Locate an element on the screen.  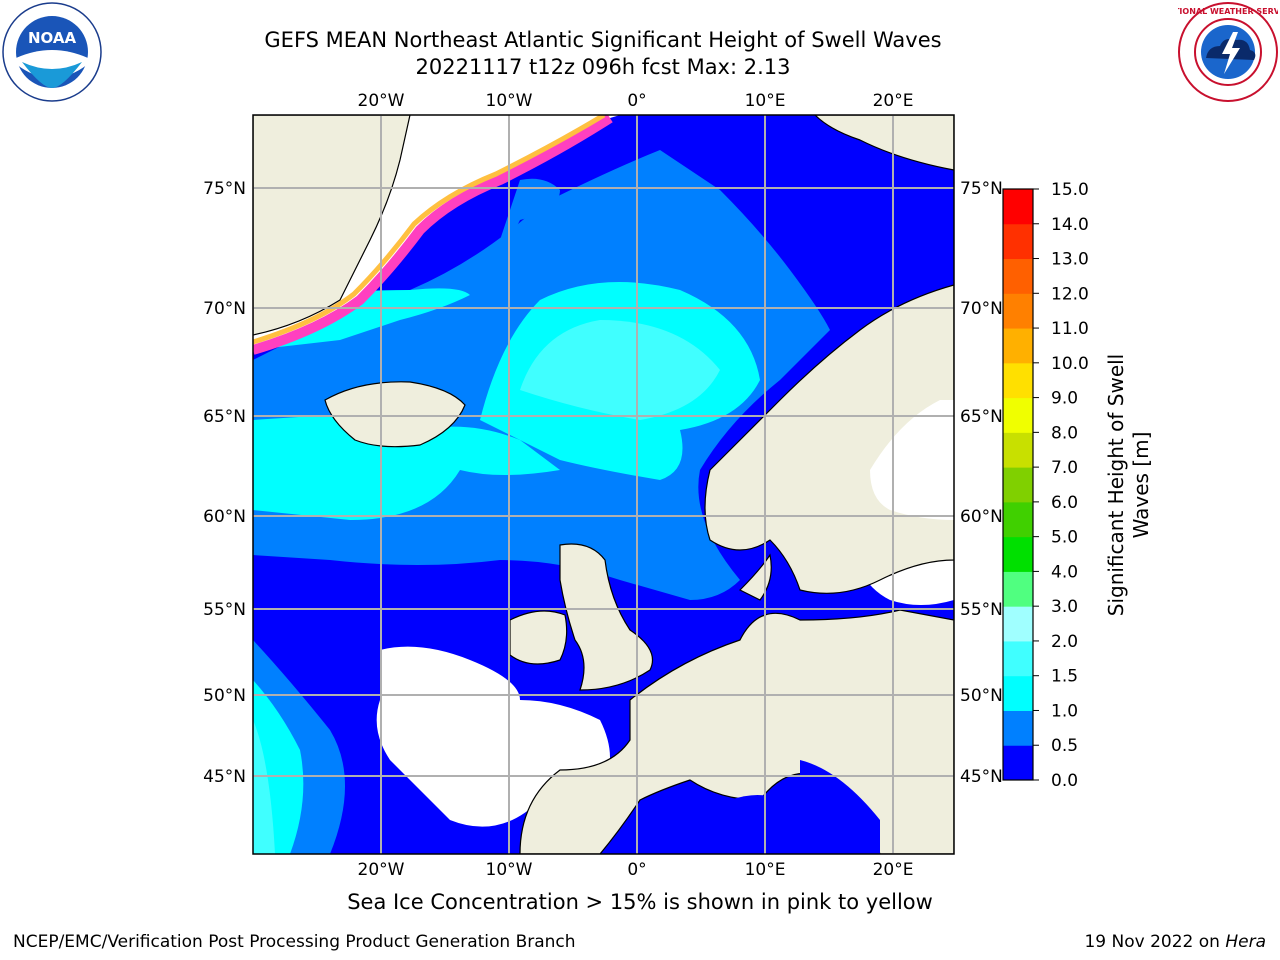
colorbar-tick-label: 0.0 is located at coordinates (1064, 781).